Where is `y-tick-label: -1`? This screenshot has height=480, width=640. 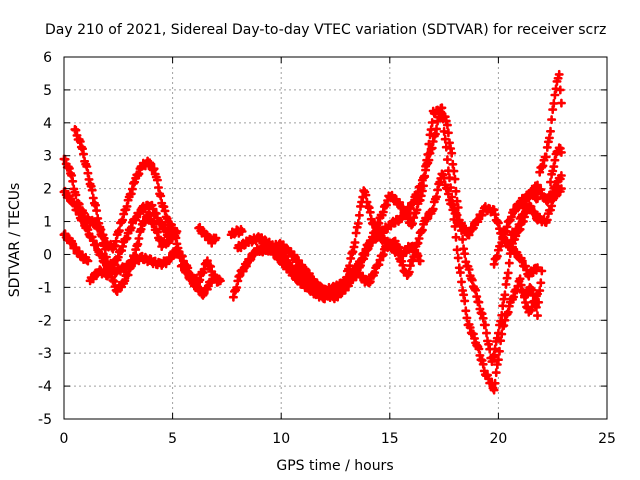
y-tick-label: -1 is located at coordinates (45, 288).